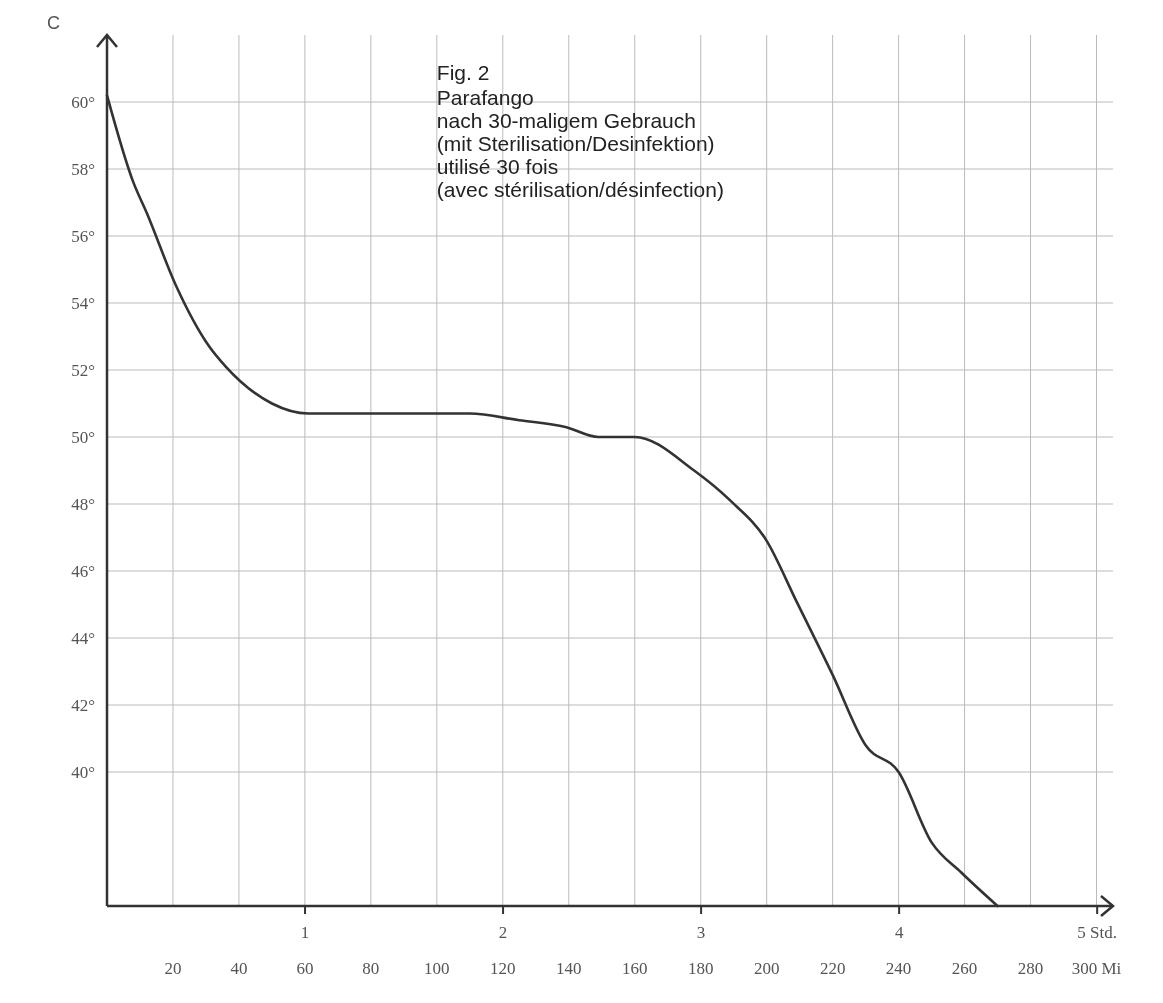  I want to click on x-tick-label: 40, so click(239, 968).